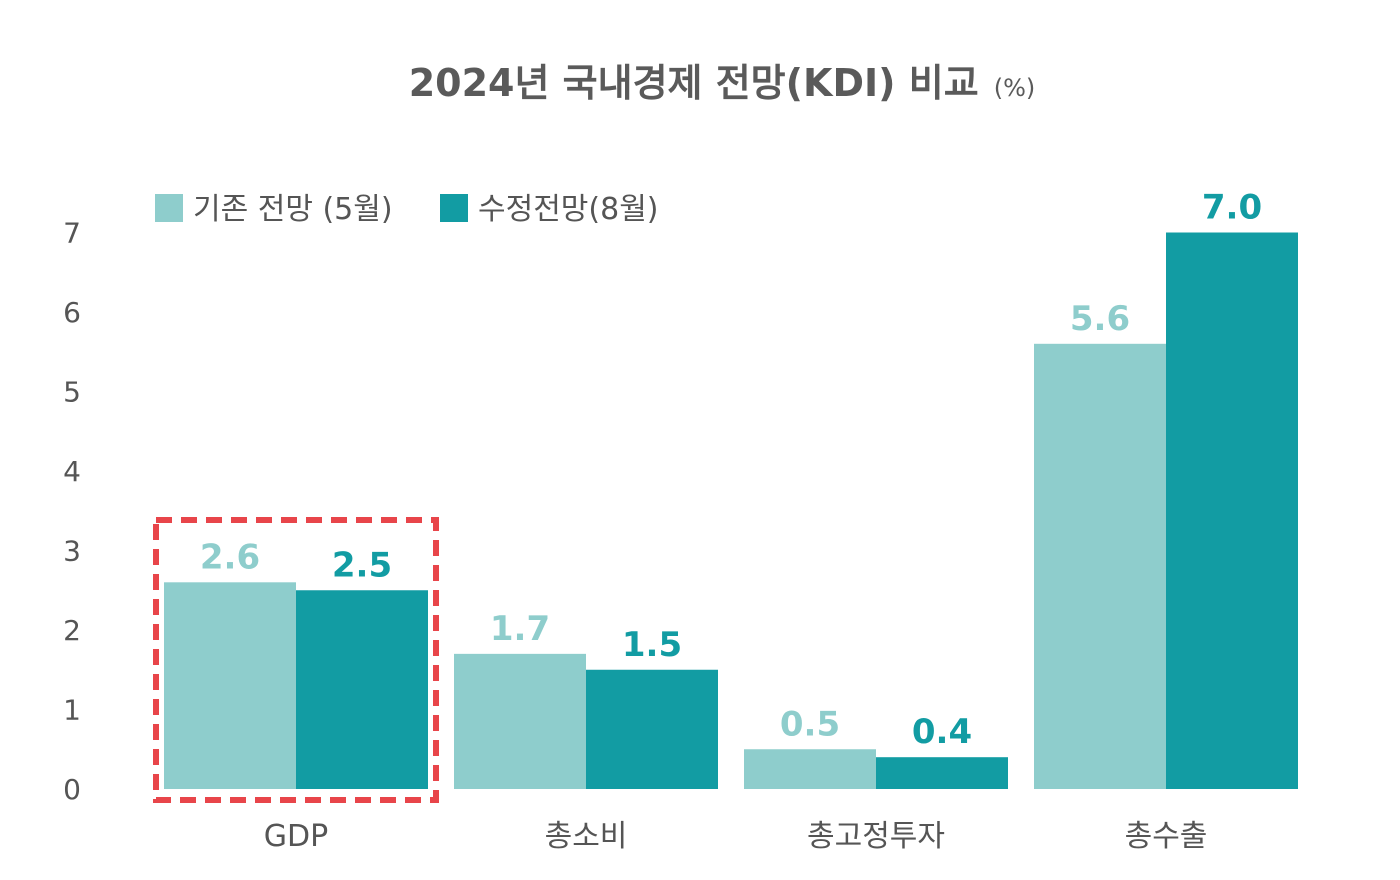  I want to click on legend-label-series-1: 기존 전망 (5월), so click(293, 209).